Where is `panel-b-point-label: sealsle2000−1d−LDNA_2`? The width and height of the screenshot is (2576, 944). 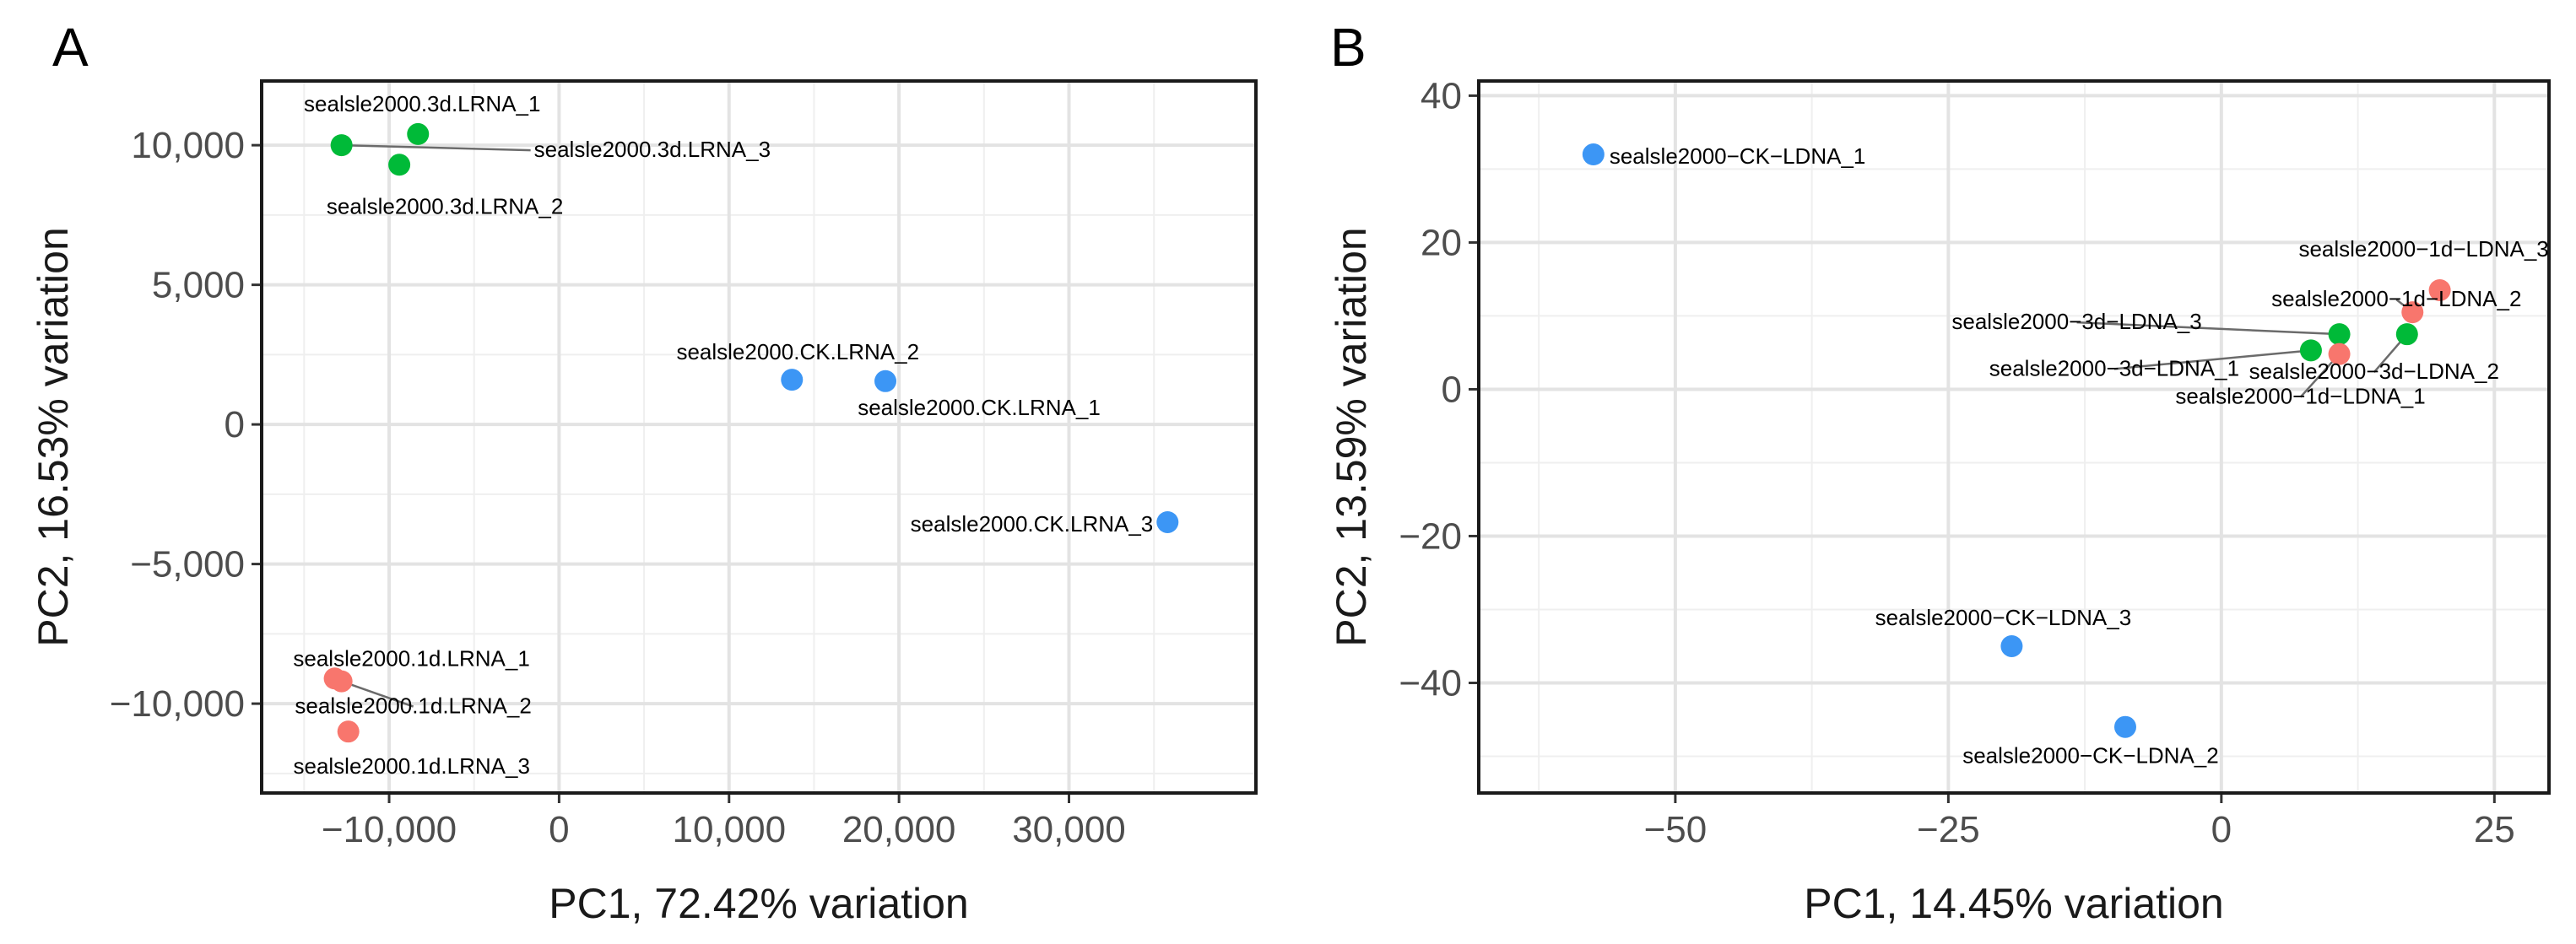
panel-b-point-label: sealsle2000−1d−LDNA_2 is located at coordinates (2396, 298).